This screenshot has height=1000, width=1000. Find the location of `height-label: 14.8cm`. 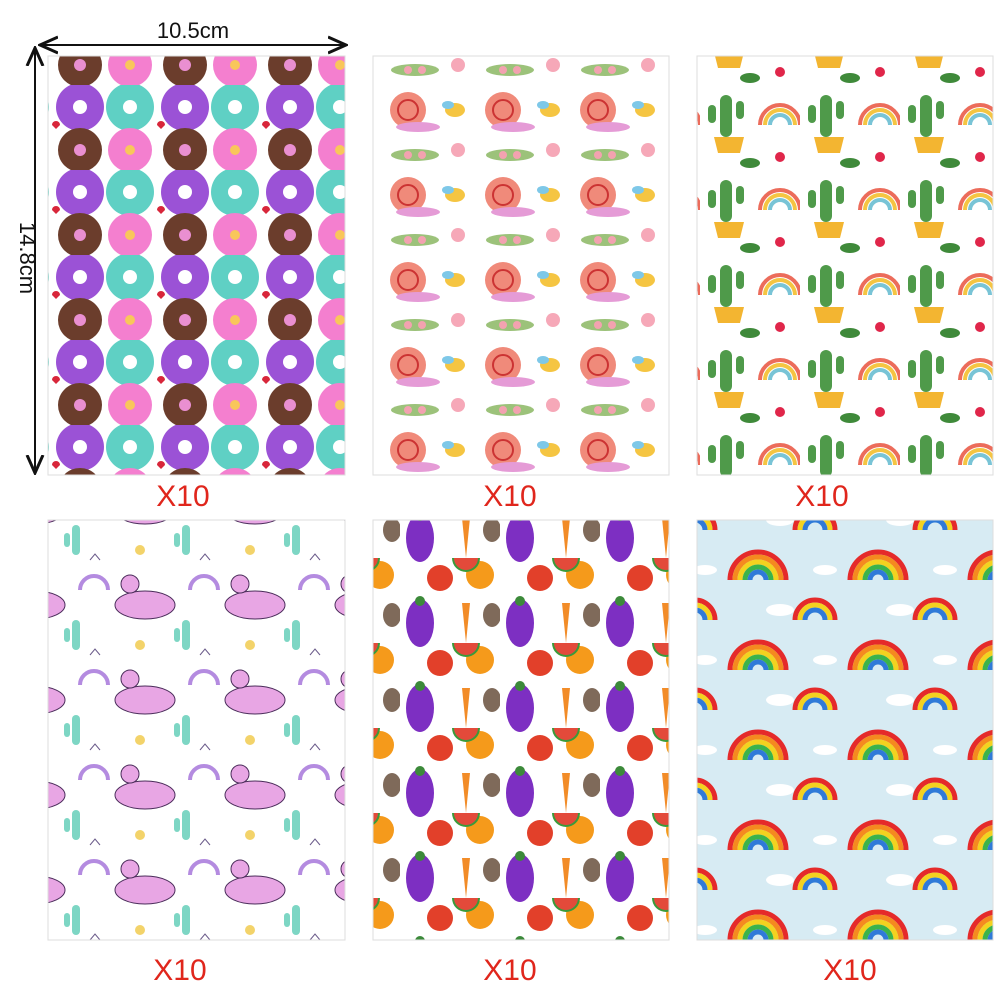

height-label: 14.8cm is located at coordinates (27, 258).